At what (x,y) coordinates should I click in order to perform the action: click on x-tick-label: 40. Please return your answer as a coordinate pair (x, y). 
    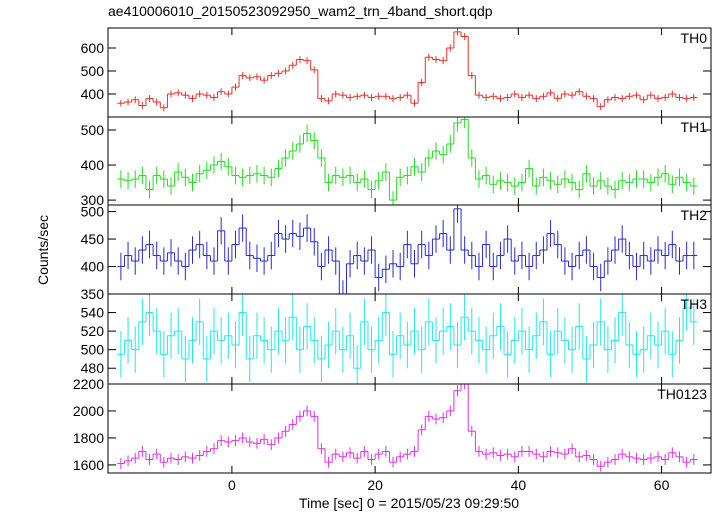
    Looking at the image, I should click on (519, 485).